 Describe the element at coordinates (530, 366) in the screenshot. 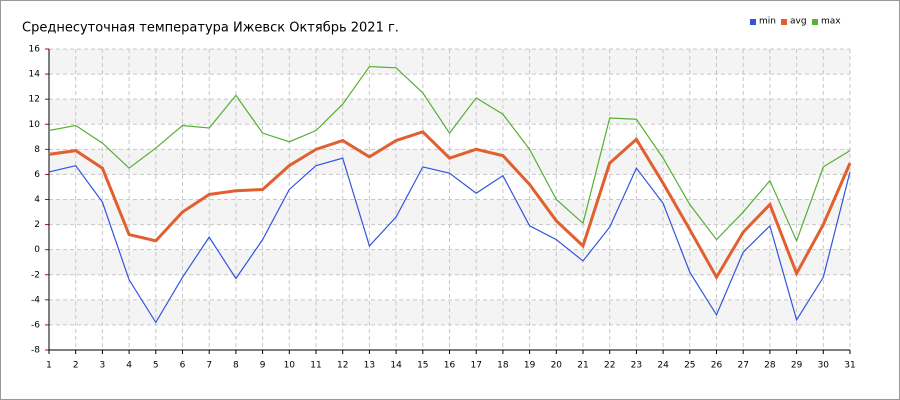

I see `x-tick-label: 19` at that location.